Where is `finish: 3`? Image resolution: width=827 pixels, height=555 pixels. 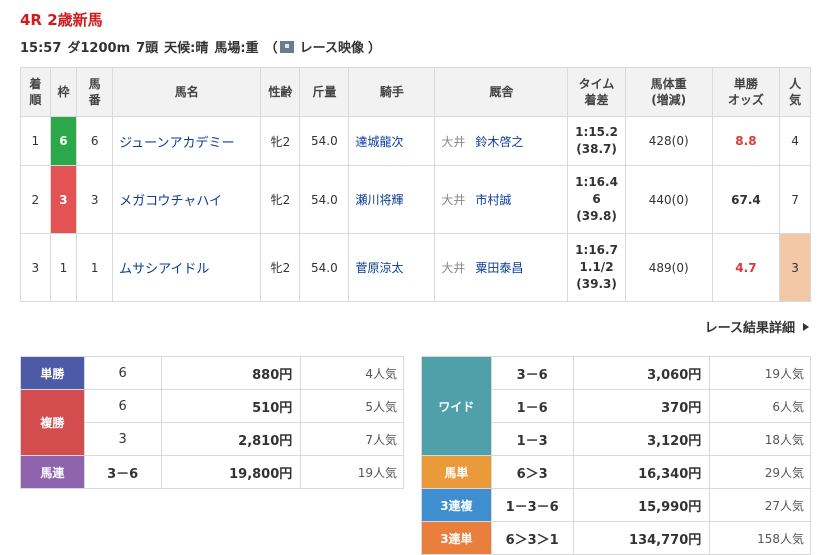 finish: 3 is located at coordinates (35, 267).